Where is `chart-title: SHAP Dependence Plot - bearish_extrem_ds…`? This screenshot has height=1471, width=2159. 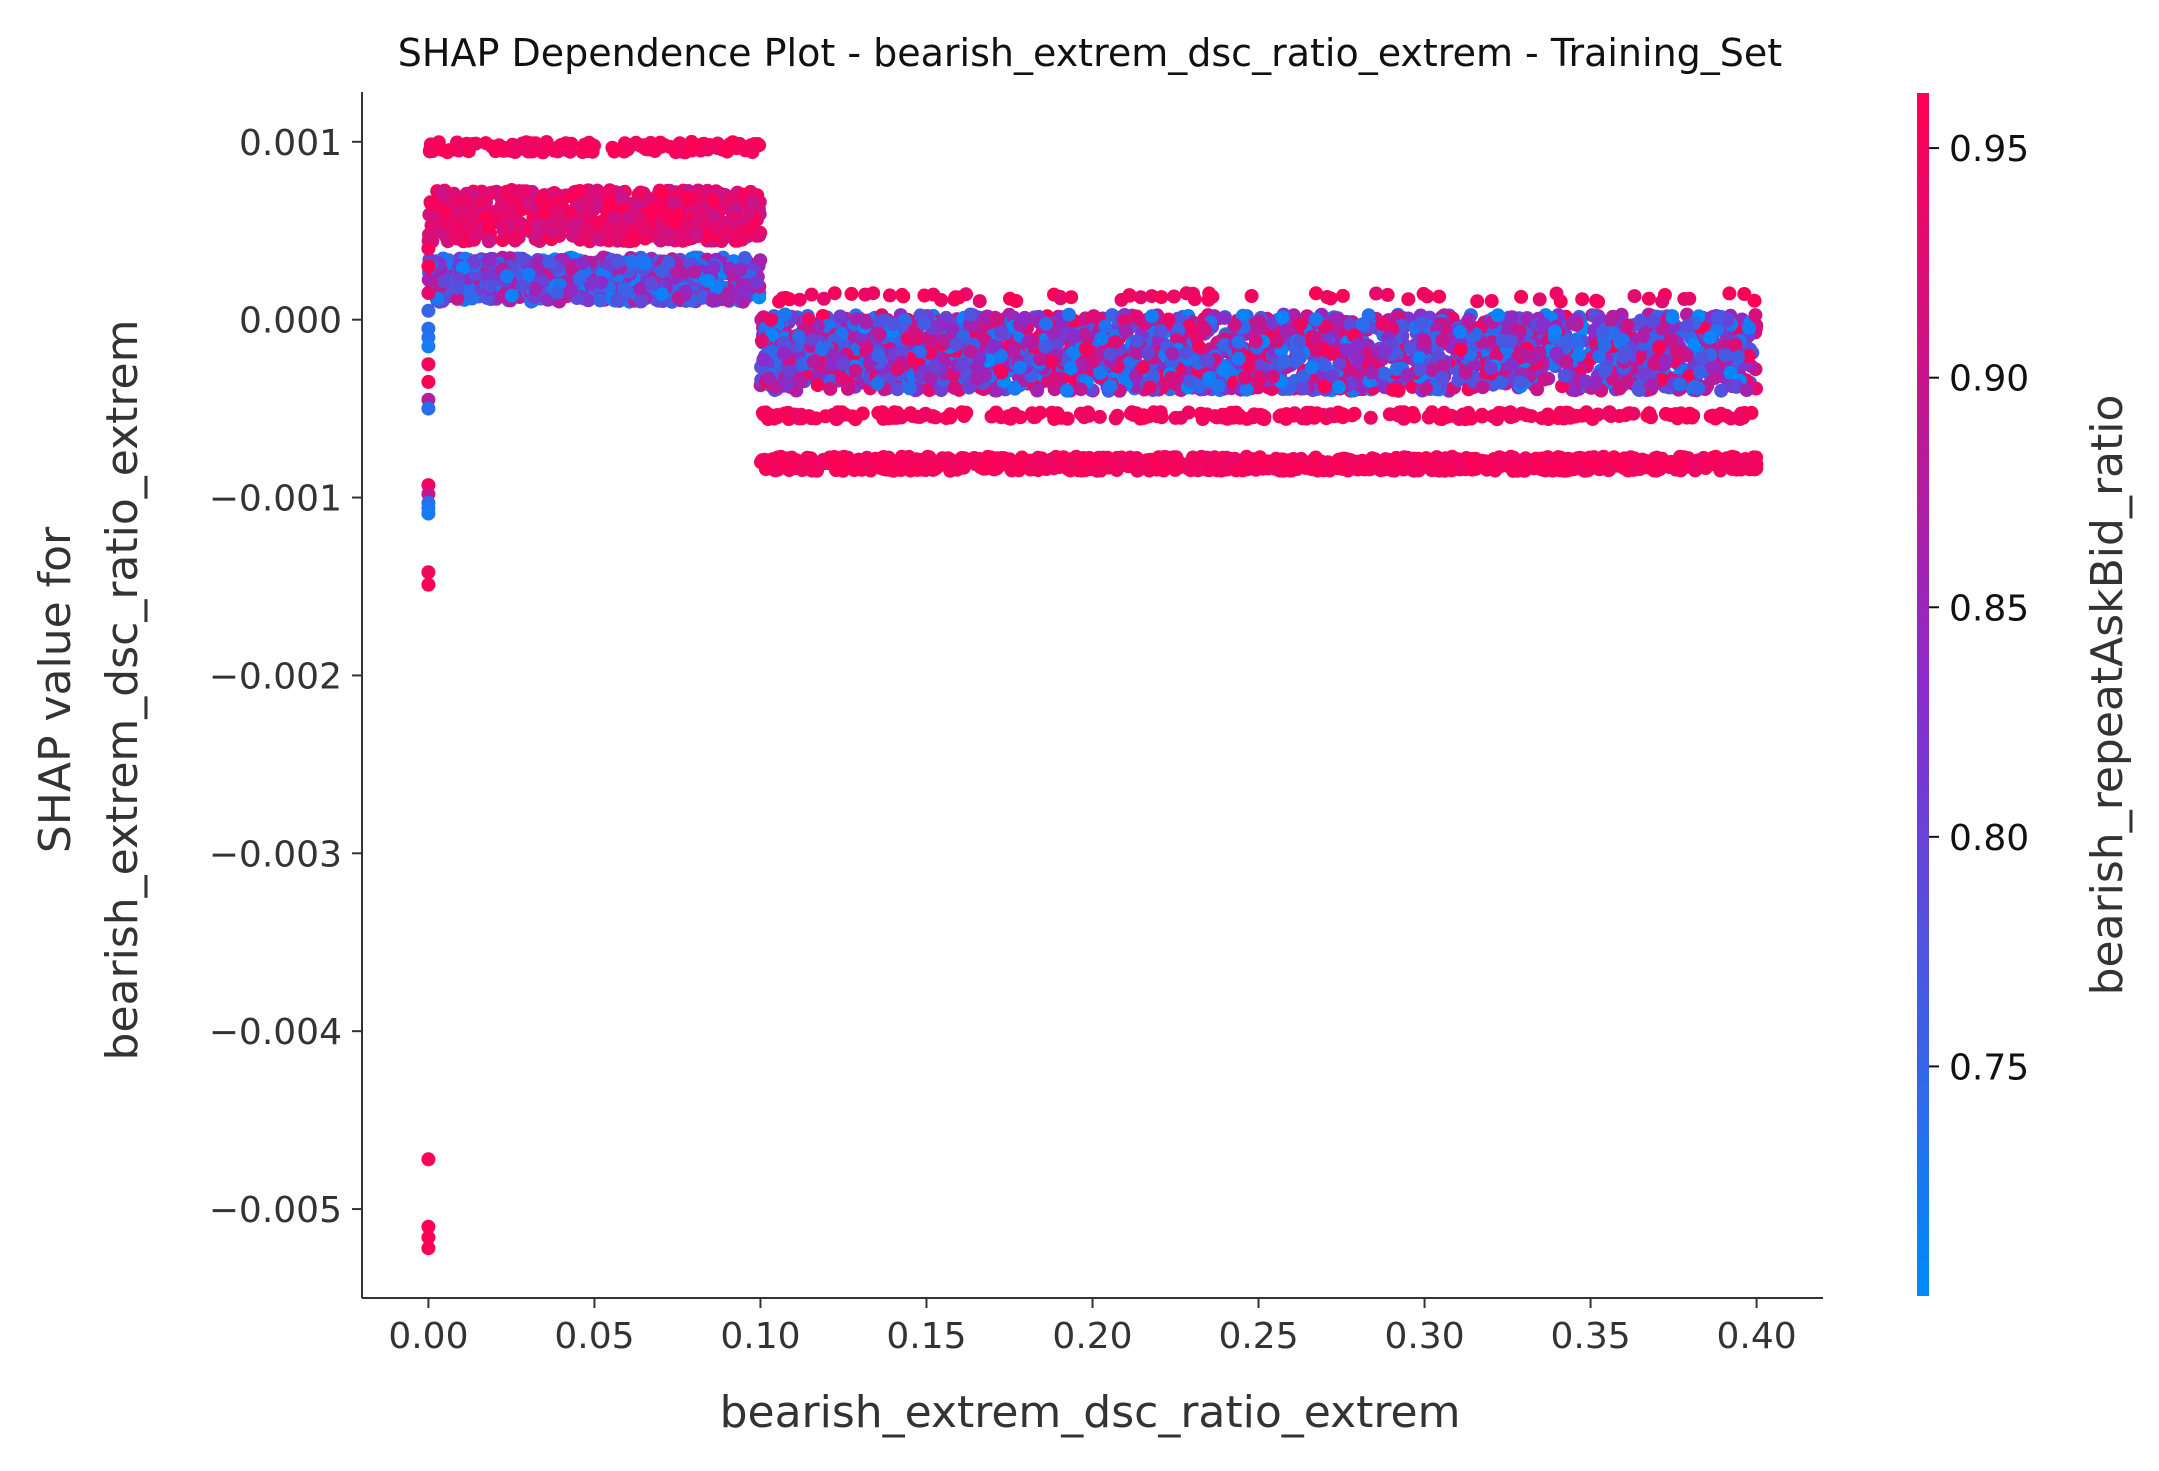 chart-title: SHAP Dependence Plot - bearish_extrem_ds… is located at coordinates (1090, 53).